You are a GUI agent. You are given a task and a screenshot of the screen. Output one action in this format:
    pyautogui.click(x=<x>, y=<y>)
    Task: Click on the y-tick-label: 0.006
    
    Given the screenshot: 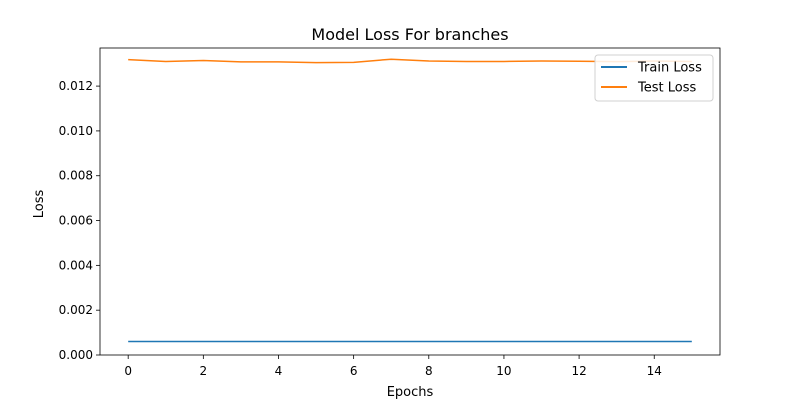 What is the action you would take?
    pyautogui.click(x=76, y=221)
    